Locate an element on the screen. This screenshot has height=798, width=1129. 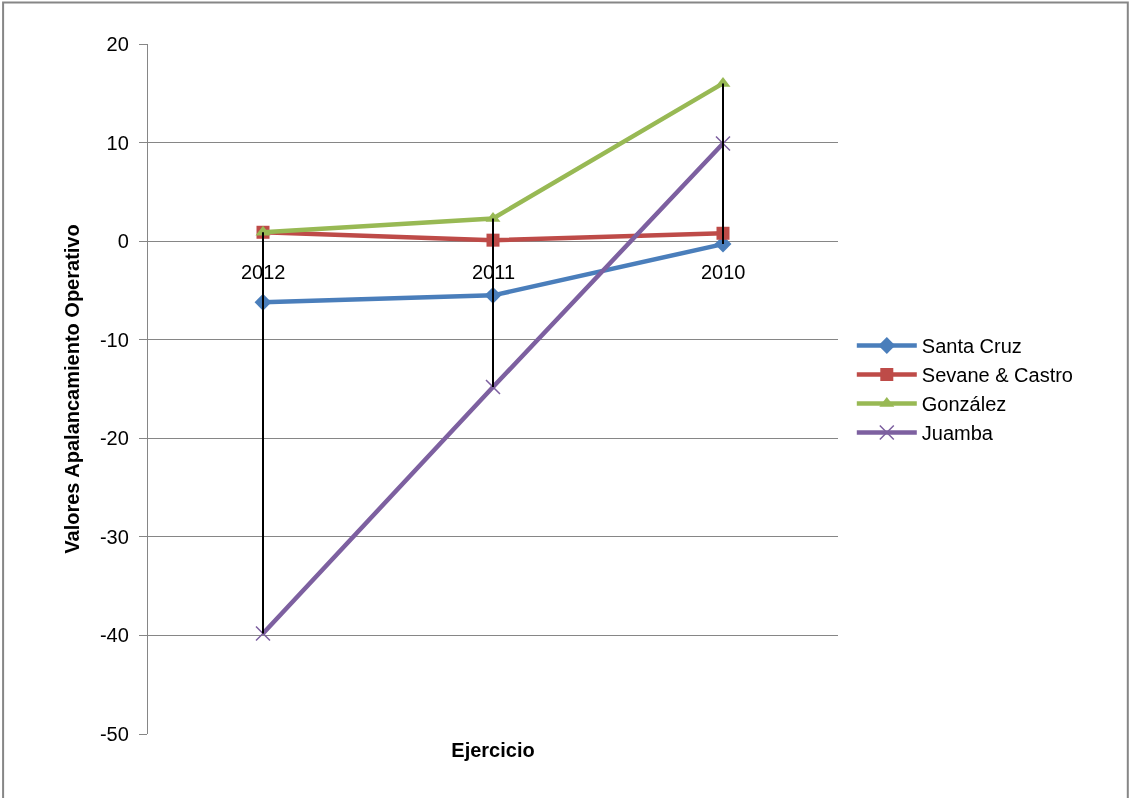
y-tick-label: 0 is located at coordinates (123, 241).